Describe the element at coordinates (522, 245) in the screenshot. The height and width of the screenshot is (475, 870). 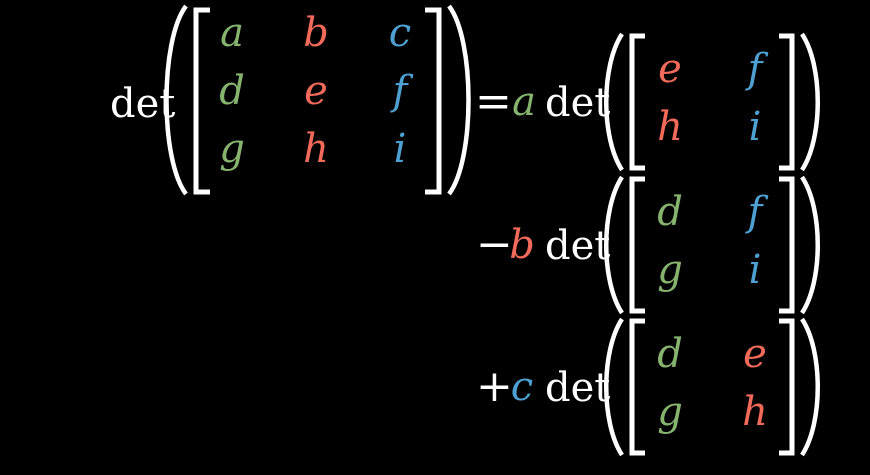
I see `term-coefficient: b` at that location.